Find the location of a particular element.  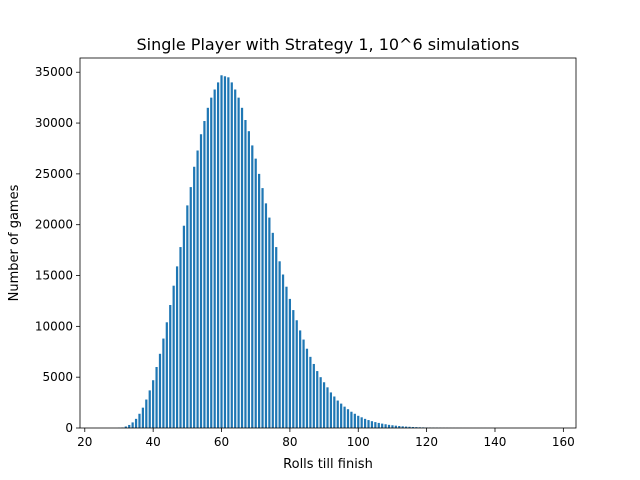

x-tick-label: 120 is located at coordinates (426, 442).